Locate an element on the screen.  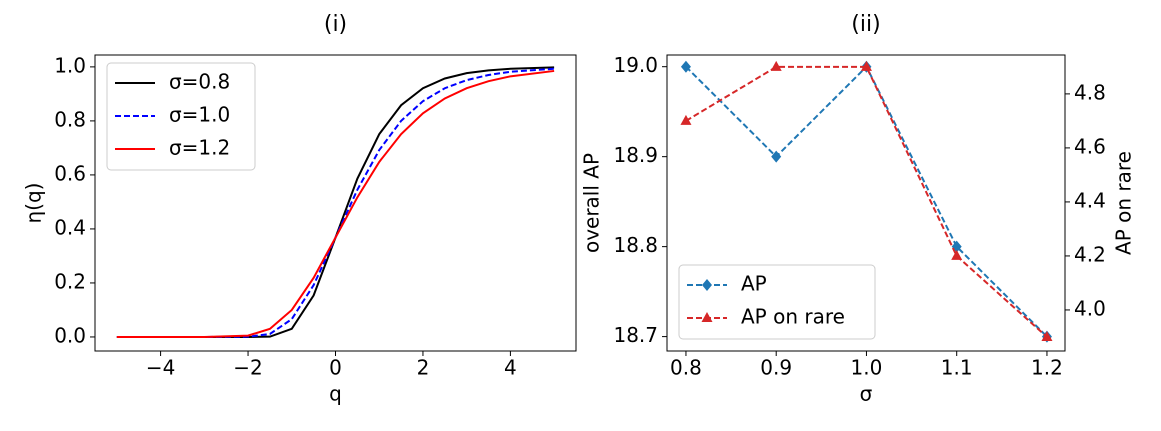
y-tick-label: 19.0 is located at coordinates (635, 65).